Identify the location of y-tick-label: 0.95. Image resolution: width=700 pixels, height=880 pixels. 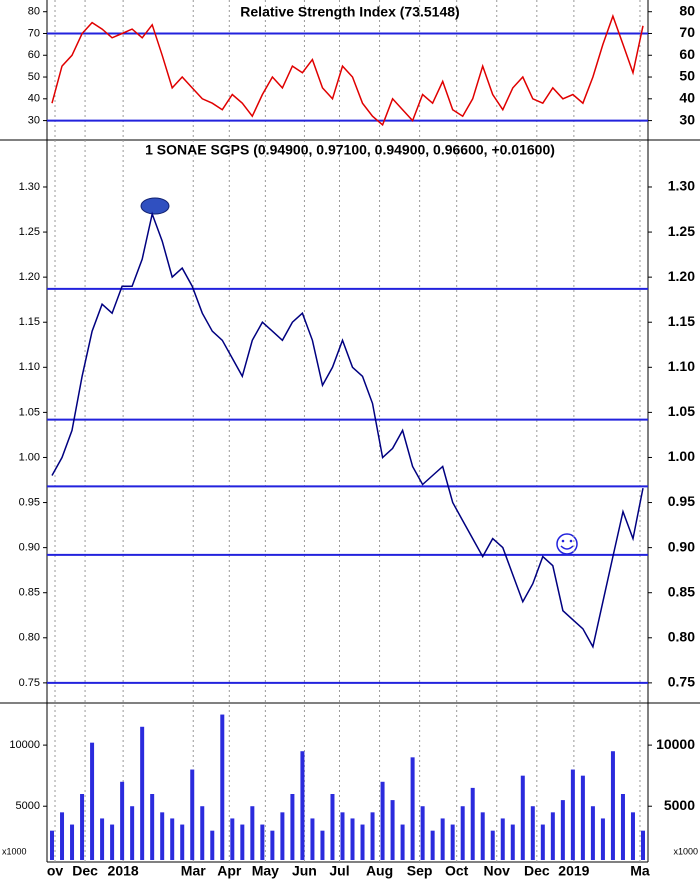
(29, 502).